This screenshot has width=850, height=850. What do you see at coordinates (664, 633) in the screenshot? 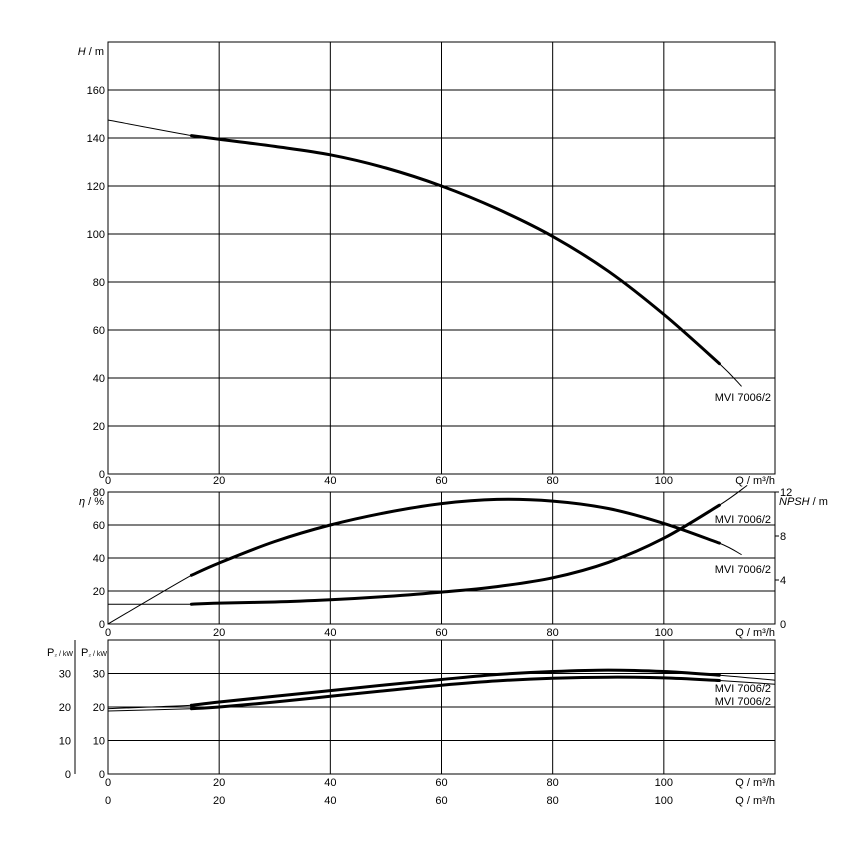
I see `eff-x-tick-label: 100` at bounding box center [664, 633].